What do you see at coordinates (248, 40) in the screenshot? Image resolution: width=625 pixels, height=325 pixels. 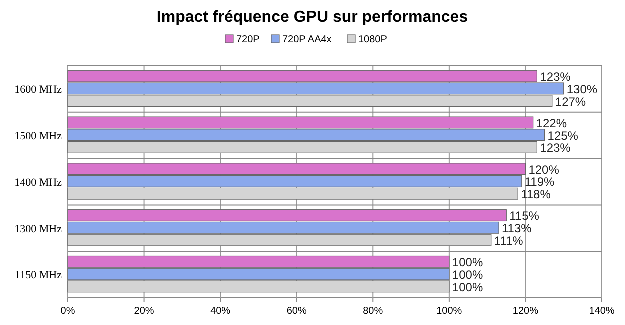 I see `legend-label: 720P` at bounding box center [248, 40].